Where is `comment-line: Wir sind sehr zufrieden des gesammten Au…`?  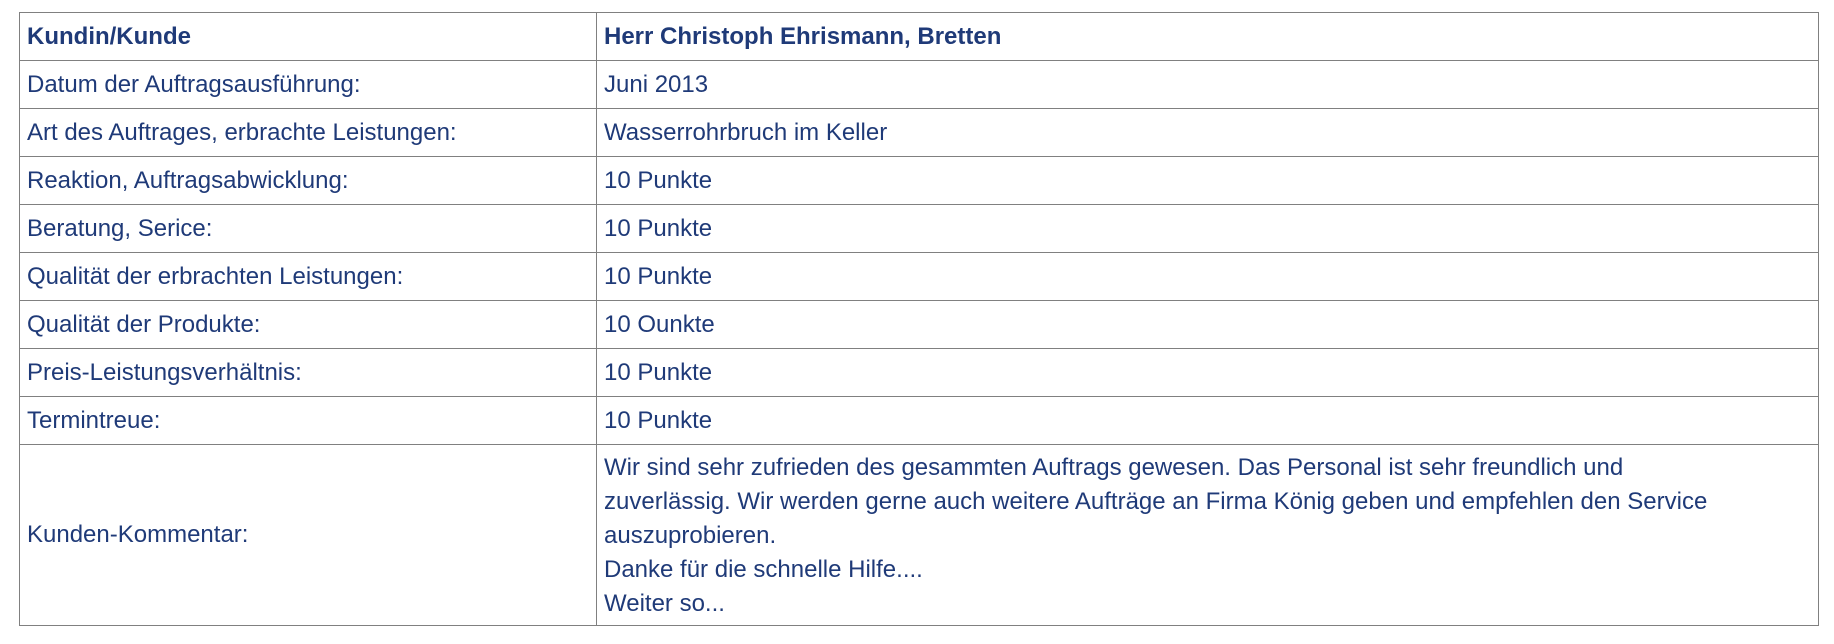 comment-line: Wir sind sehr zufrieden des gesammten Au… is located at coordinates (1114, 467).